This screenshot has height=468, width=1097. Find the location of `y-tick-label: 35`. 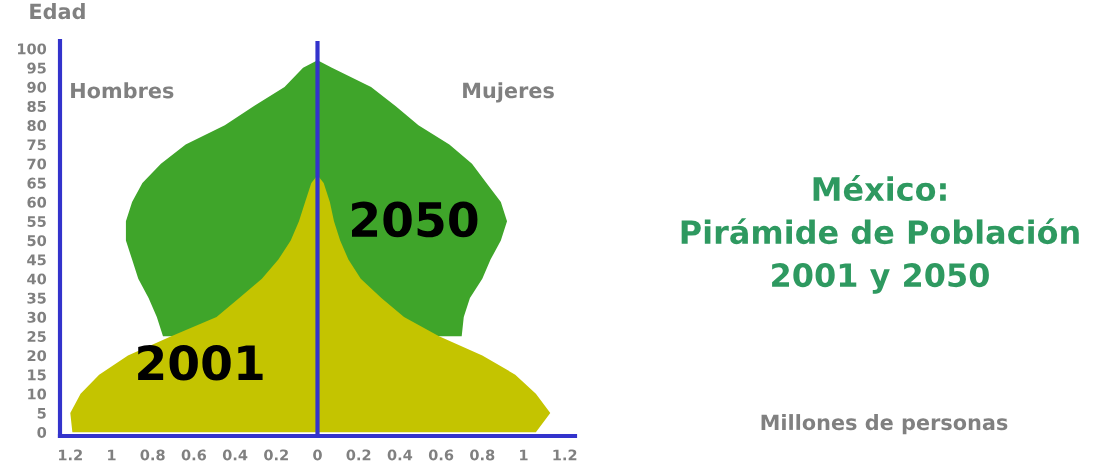

y-tick-label: 35 is located at coordinates (36, 298).